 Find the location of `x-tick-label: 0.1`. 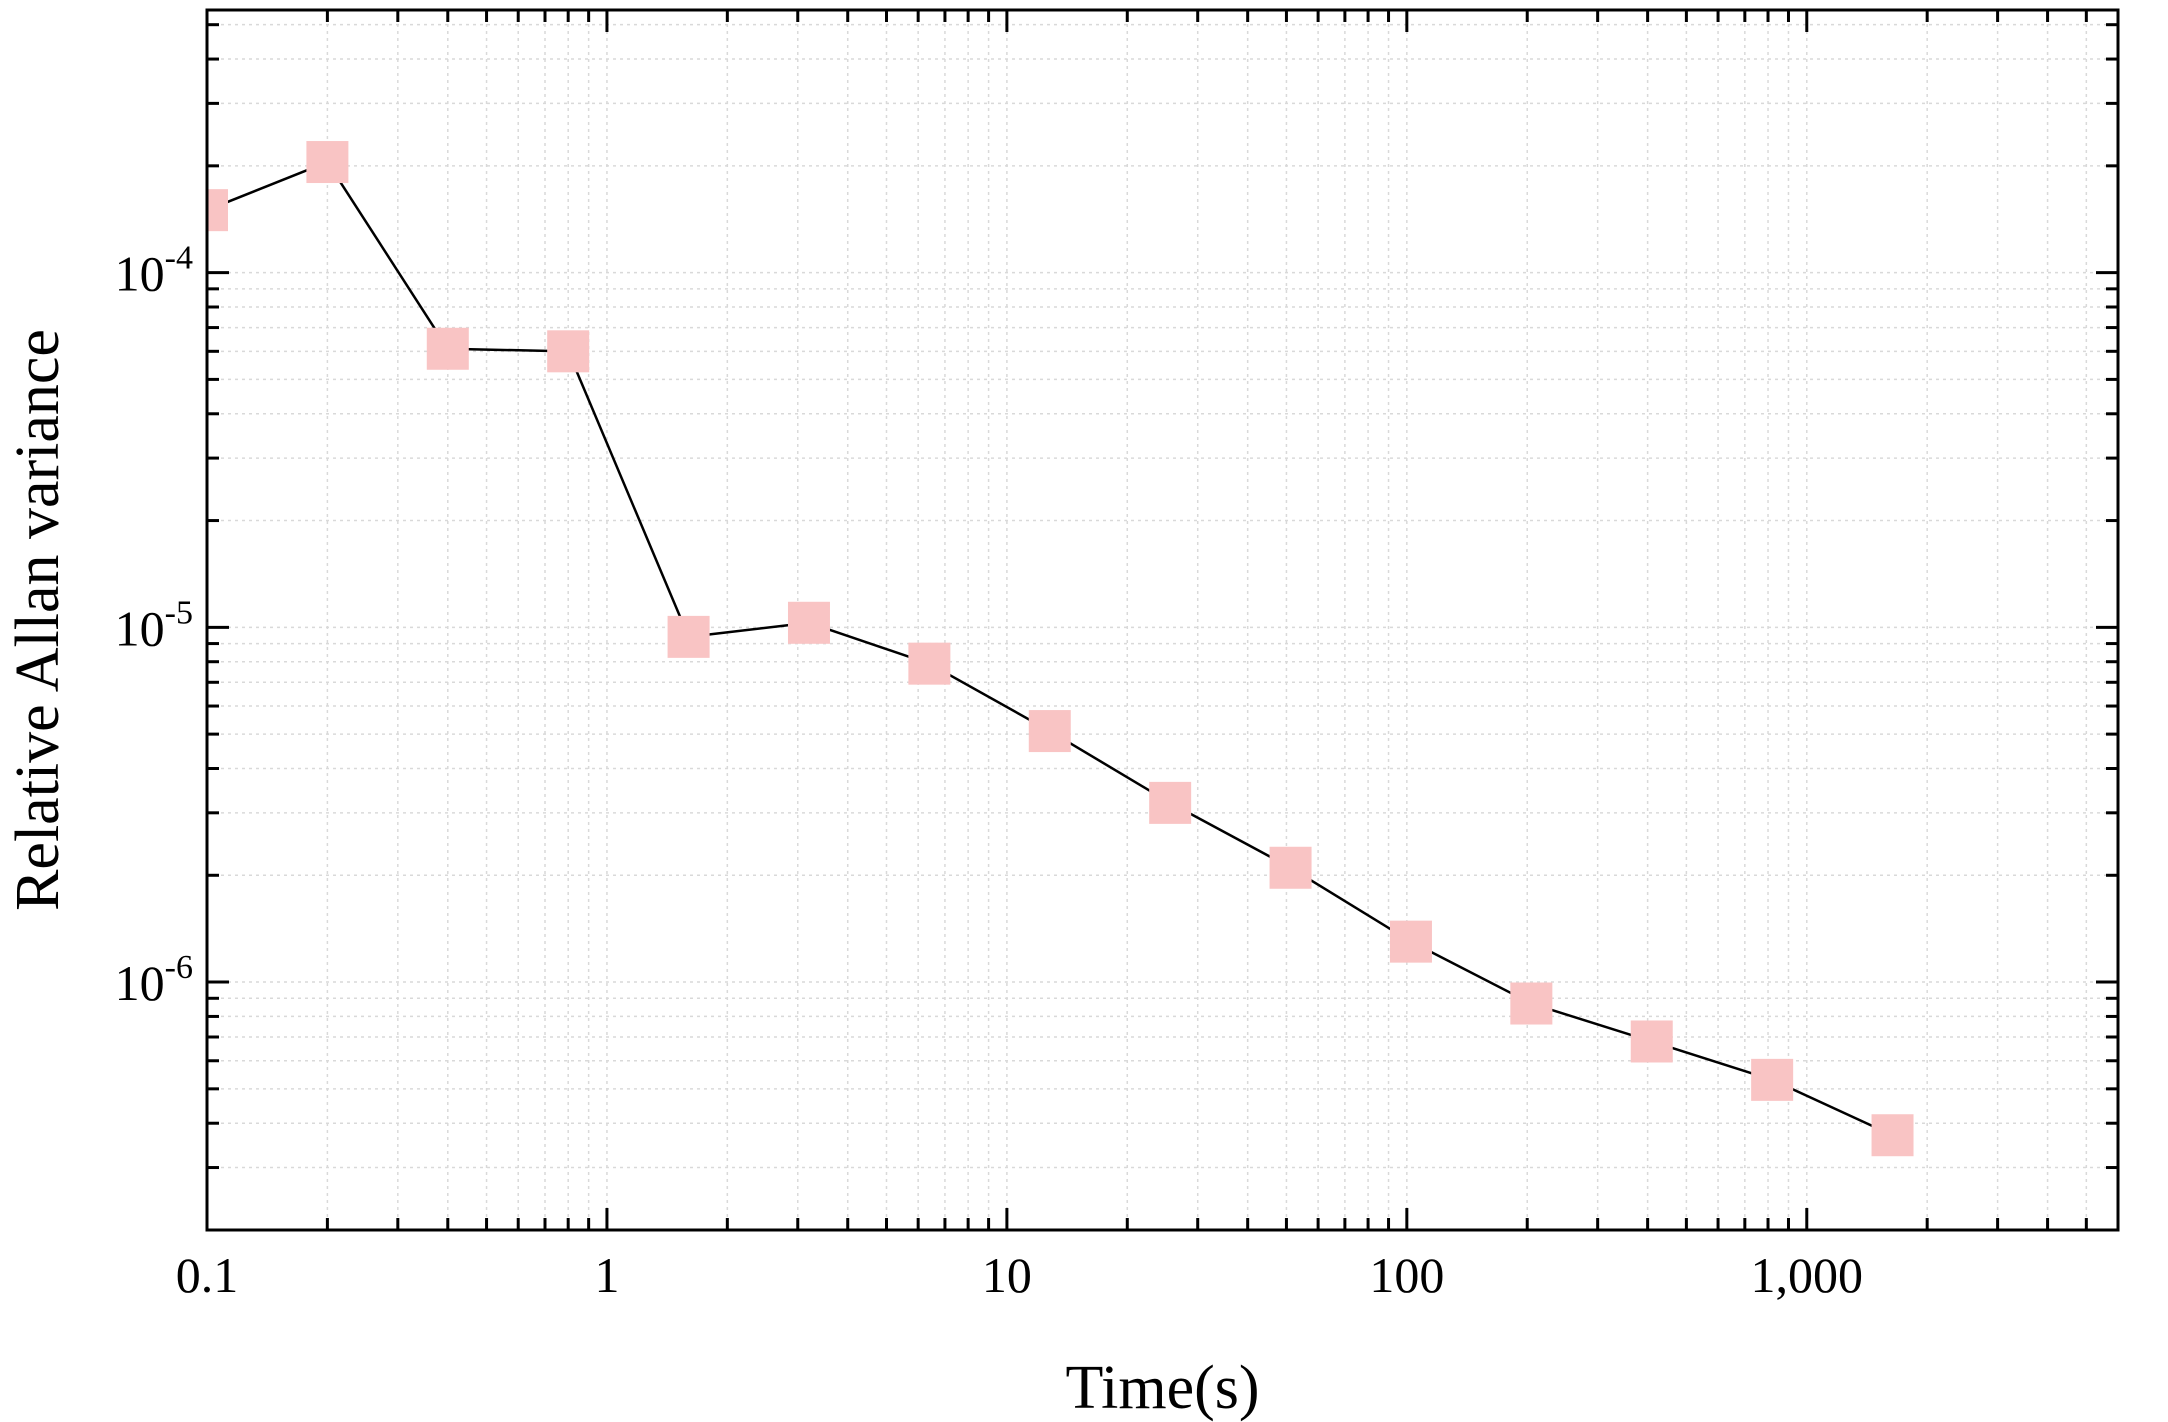

x-tick-label: 0.1 is located at coordinates (207, 1275).